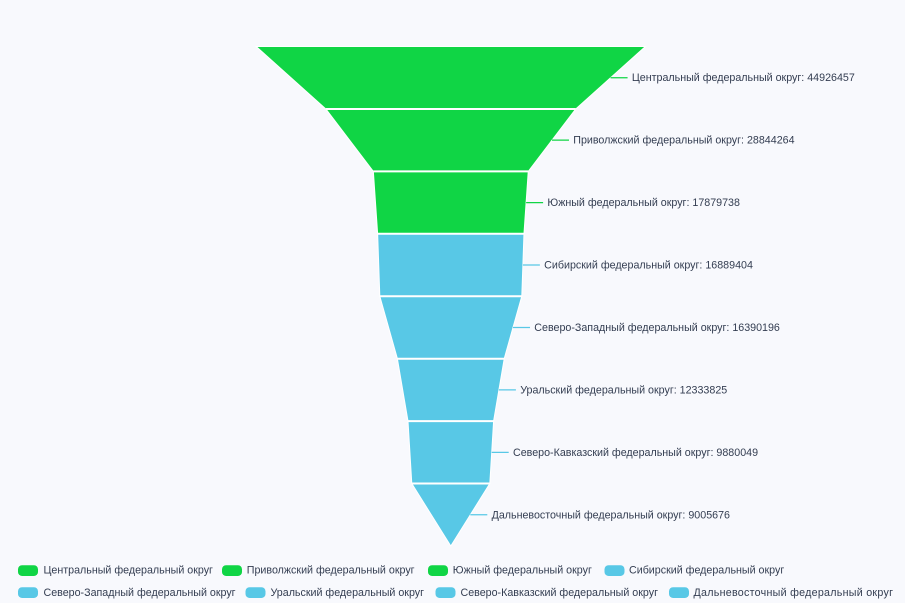  What do you see at coordinates (683, 141) in the screenshot?
I see `svg-text:Приволжский федеральный округ:: Приволжский федеральный округ: 28844264` at bounding box center [683, 141].